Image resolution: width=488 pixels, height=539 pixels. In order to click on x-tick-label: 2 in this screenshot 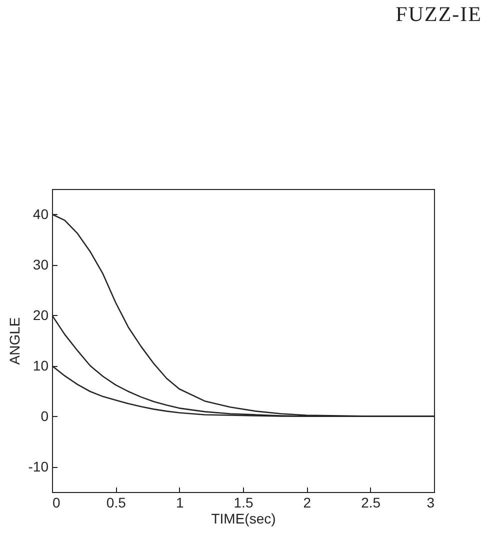, I will do `click(307, 502)`.